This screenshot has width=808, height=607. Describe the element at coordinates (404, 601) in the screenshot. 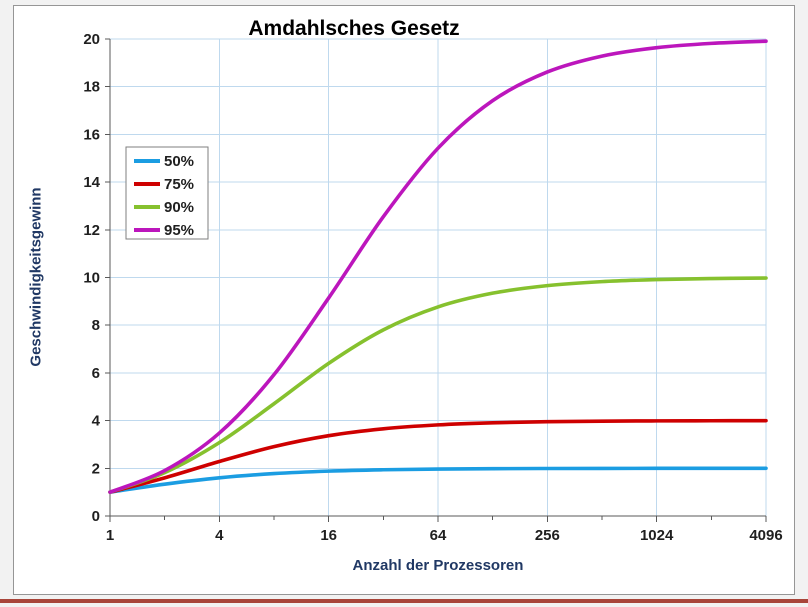

I see `bottom-rule` at that location.